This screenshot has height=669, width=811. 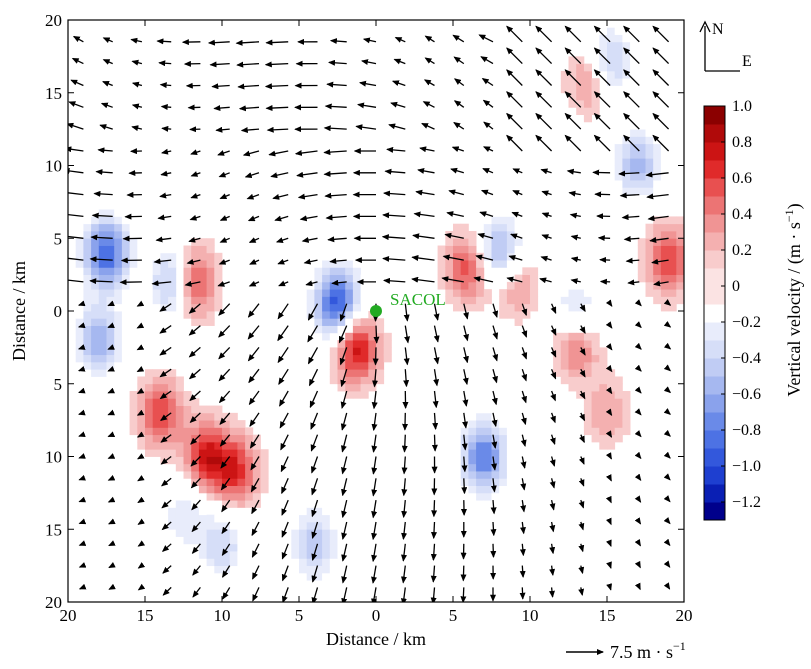 What do you see at coordinates (746, 466) in the screenshot?
I see `colorbar-tick-label: −1.0` at bounding box center [746, 466].